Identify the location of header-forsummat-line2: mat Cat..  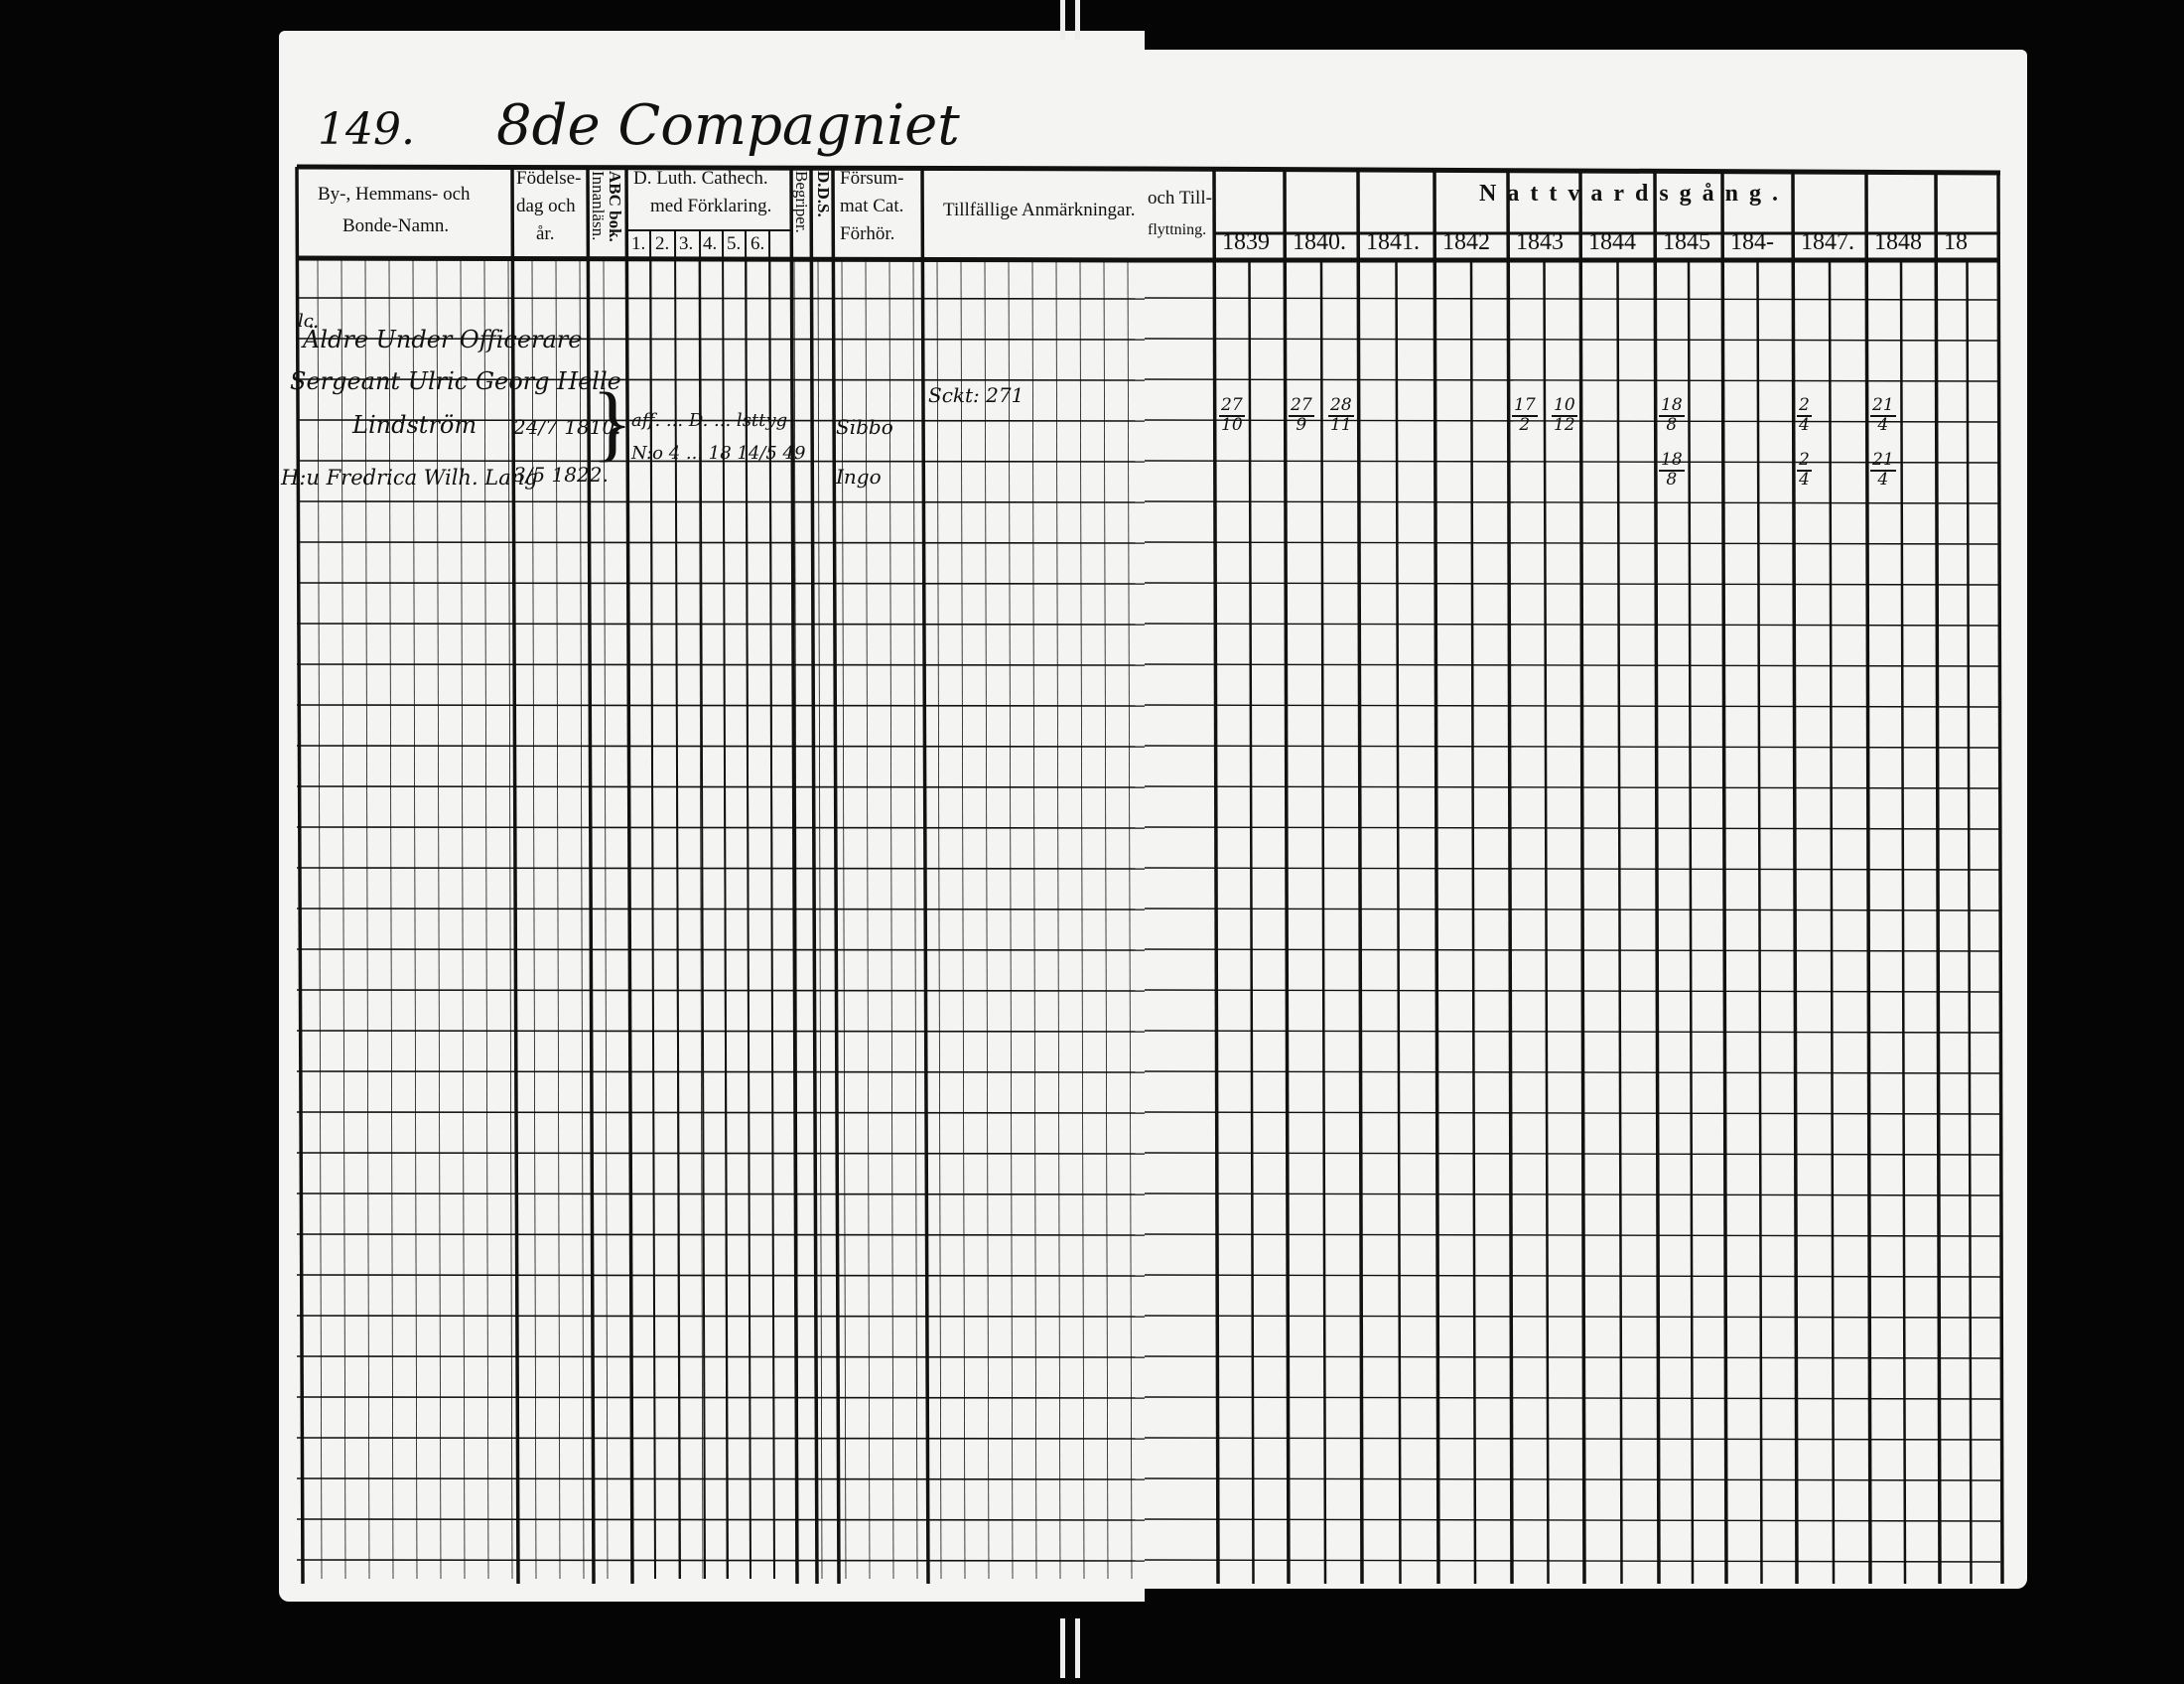
(872, 206).